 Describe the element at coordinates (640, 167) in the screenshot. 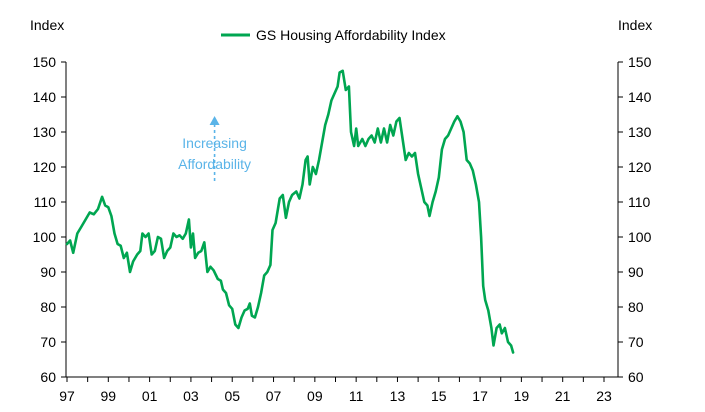

I see `y-tick-label-right: 120` at that location.